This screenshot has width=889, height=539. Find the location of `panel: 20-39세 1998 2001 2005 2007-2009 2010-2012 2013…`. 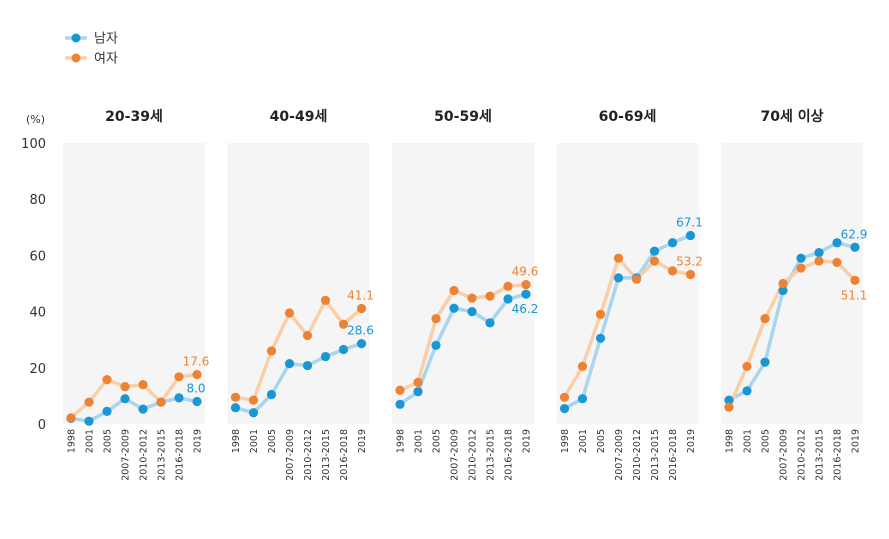

panel: 20-39세 1998 2001 2005 2007-2009 2010-2012 2013… is located at coordinates (136, 295).